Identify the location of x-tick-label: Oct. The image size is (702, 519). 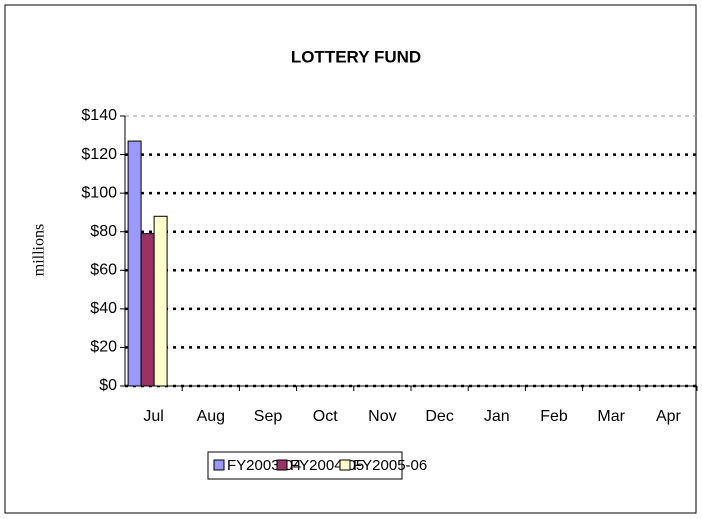
(325, 416).